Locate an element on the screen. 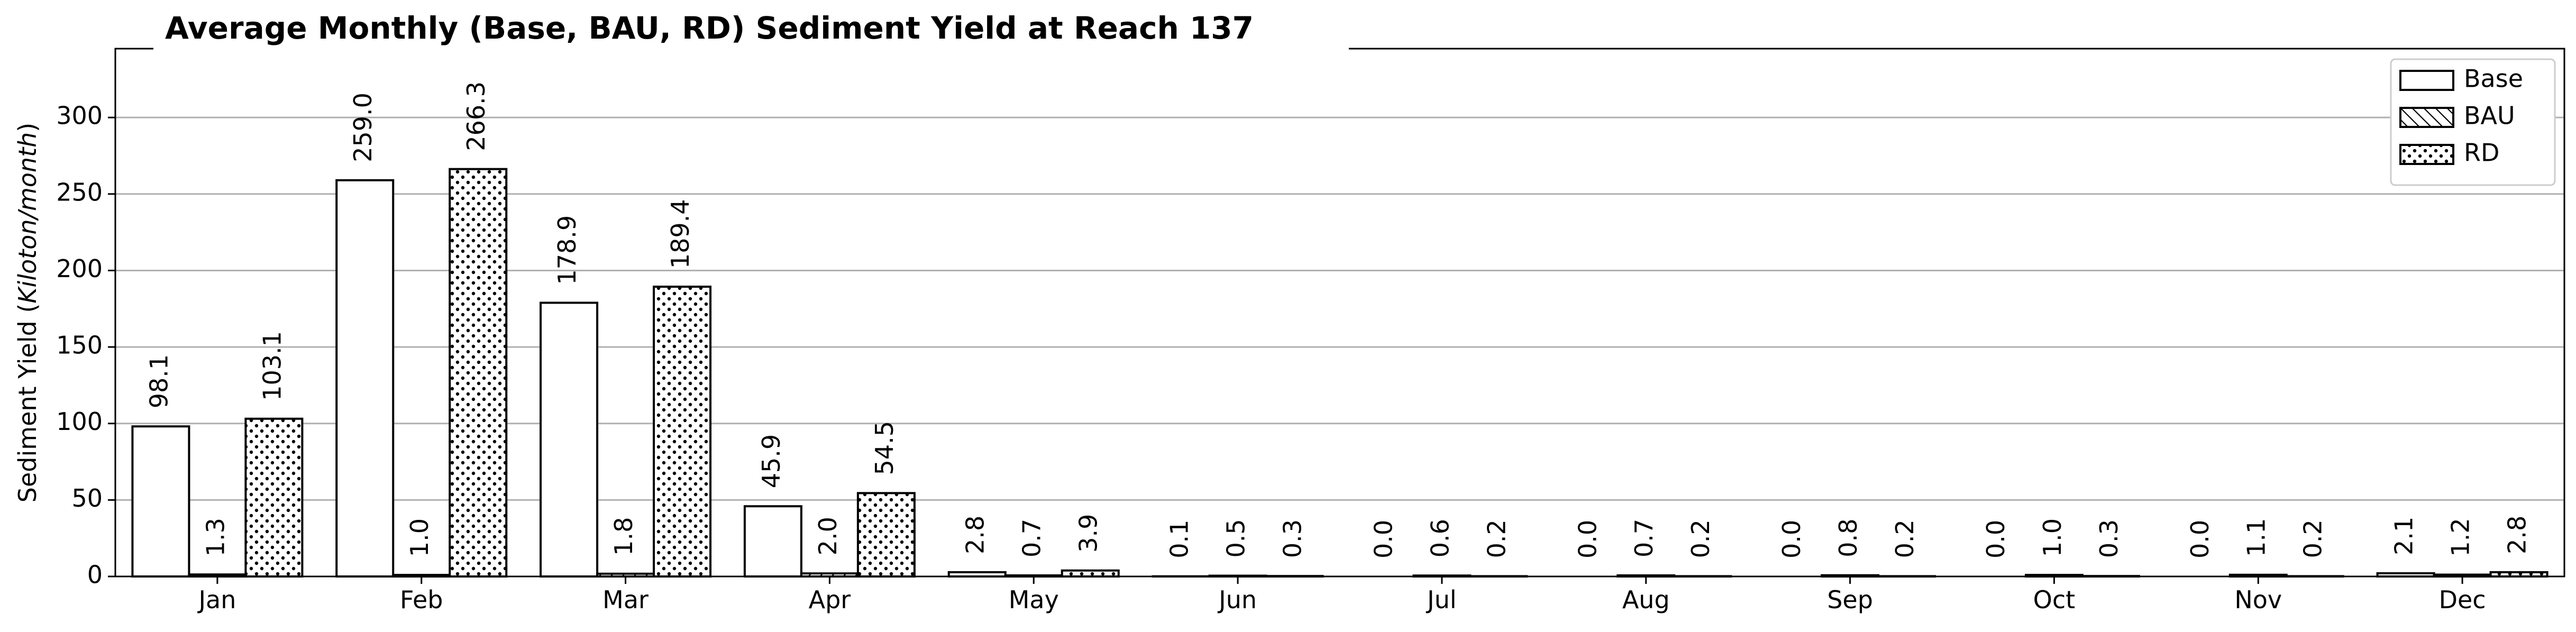 This screenshot has height=632, width=2576. bar-label-base-sep: 0.0 is located at coordinates (1791, 539).